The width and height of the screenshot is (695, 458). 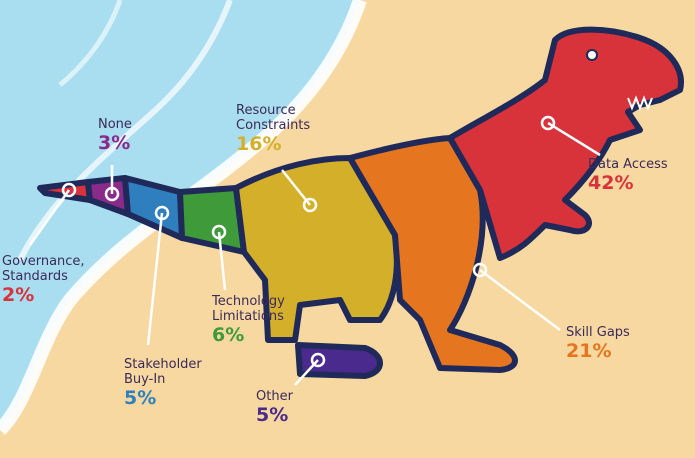 What do you see at coordinates (140, 397) in the screenshot?
I see `label-stakeholder-buy-in-percent: 5%` at bounding box center [140, 397].